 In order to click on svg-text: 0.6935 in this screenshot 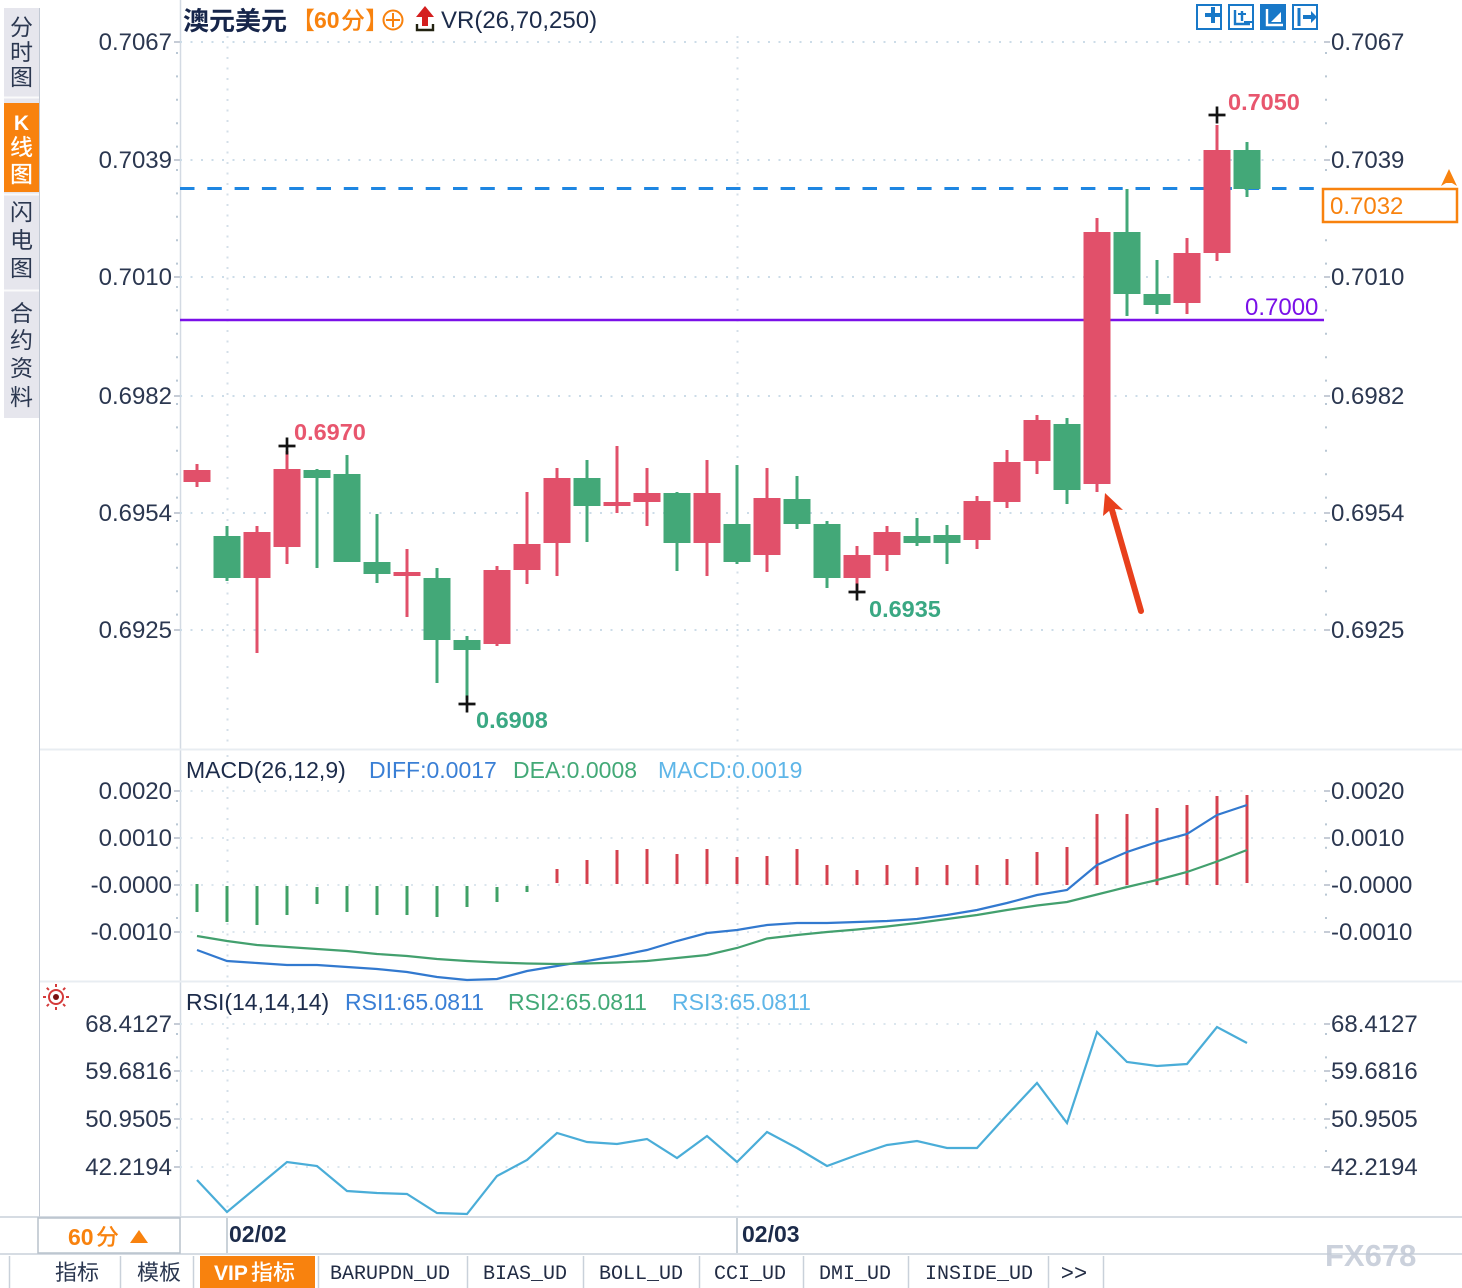, I will do `click(905, 609)`.